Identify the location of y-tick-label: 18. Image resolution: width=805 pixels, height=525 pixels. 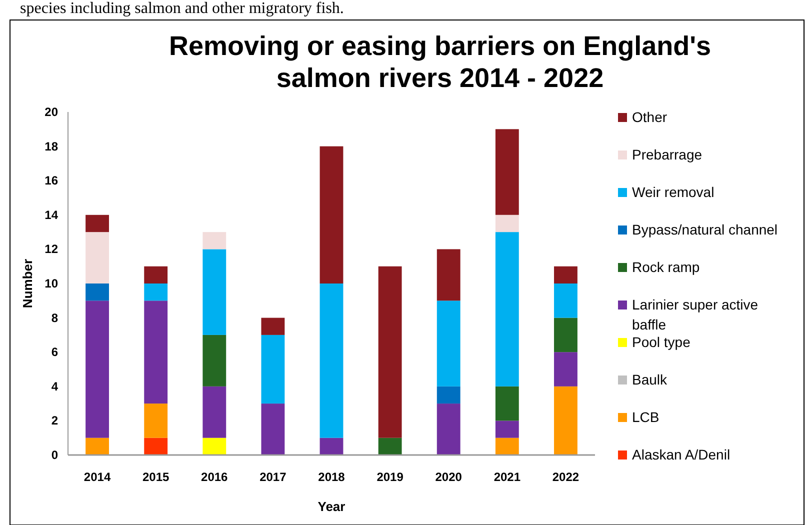
(51, 146).